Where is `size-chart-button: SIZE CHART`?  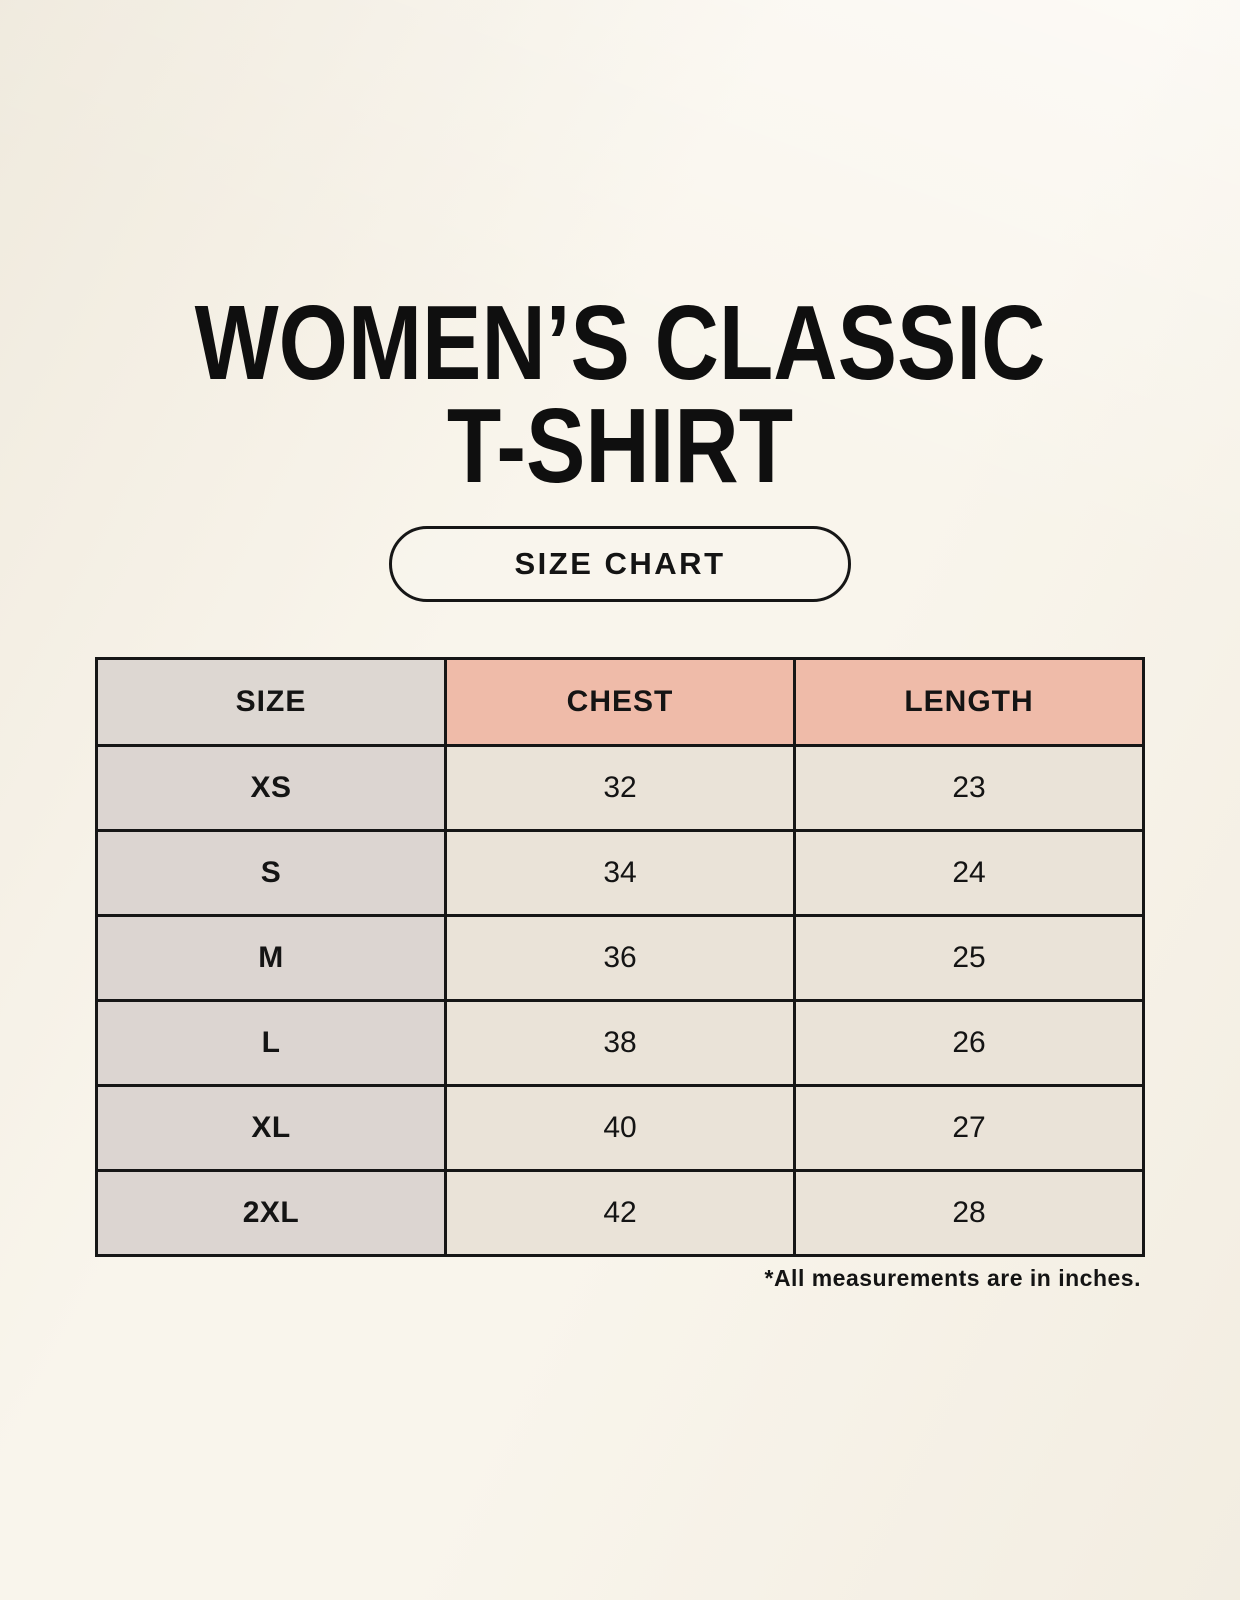 size-chart-button: SIZE CHART is located at coordinates (620, 563).